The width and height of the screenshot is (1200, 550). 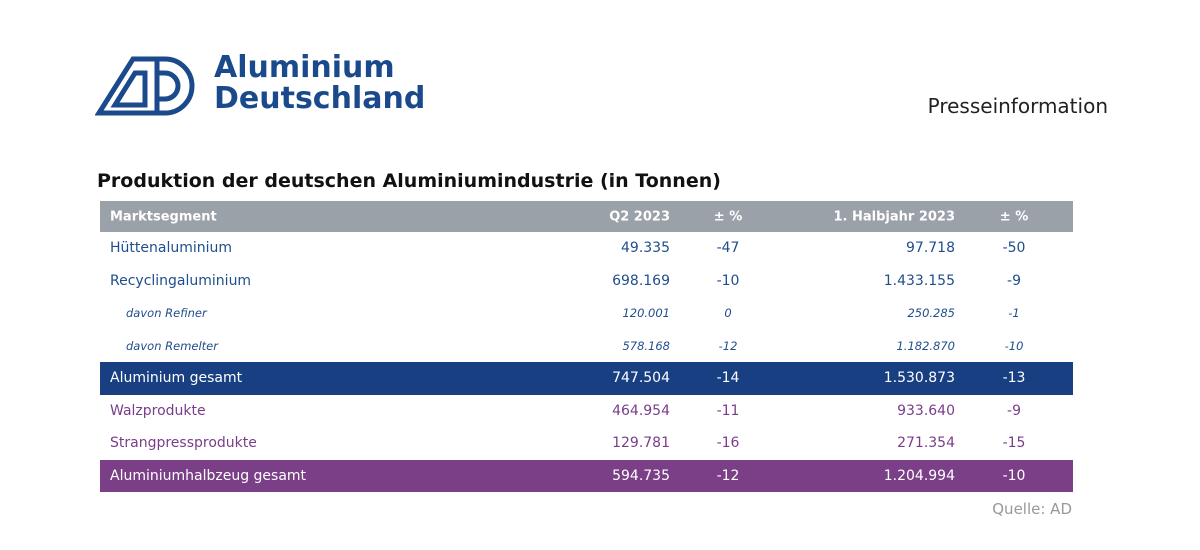 I want to click on table-row: Recyclingaluminium 698.169 -10 1.433.155 -9, so click(x=565, y=280).